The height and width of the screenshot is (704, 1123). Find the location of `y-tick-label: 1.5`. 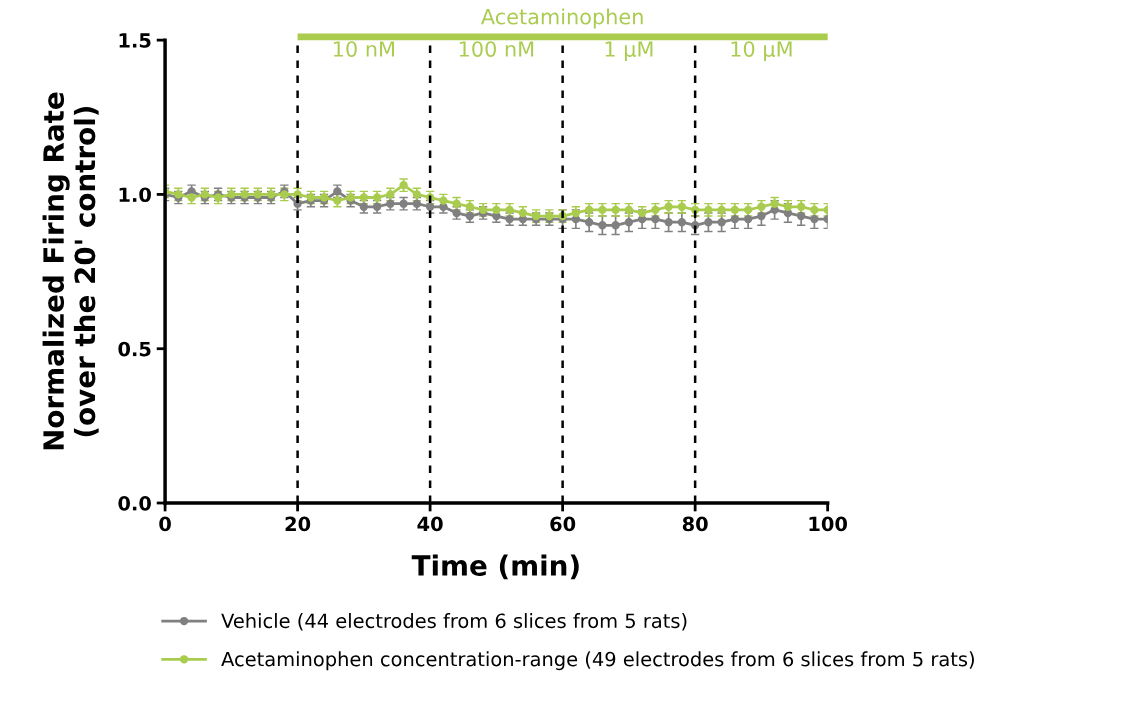

y-tick-label: 1.5 is located at coordinates (135, 40).